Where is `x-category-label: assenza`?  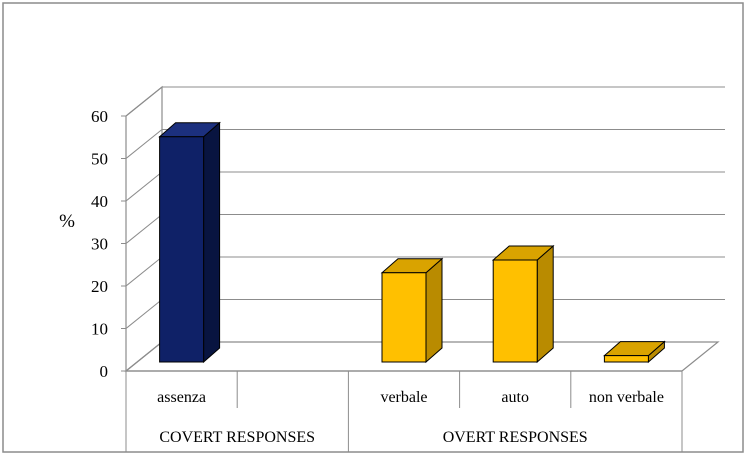 x-category-label: assenza is located at coordinates (181, 397).